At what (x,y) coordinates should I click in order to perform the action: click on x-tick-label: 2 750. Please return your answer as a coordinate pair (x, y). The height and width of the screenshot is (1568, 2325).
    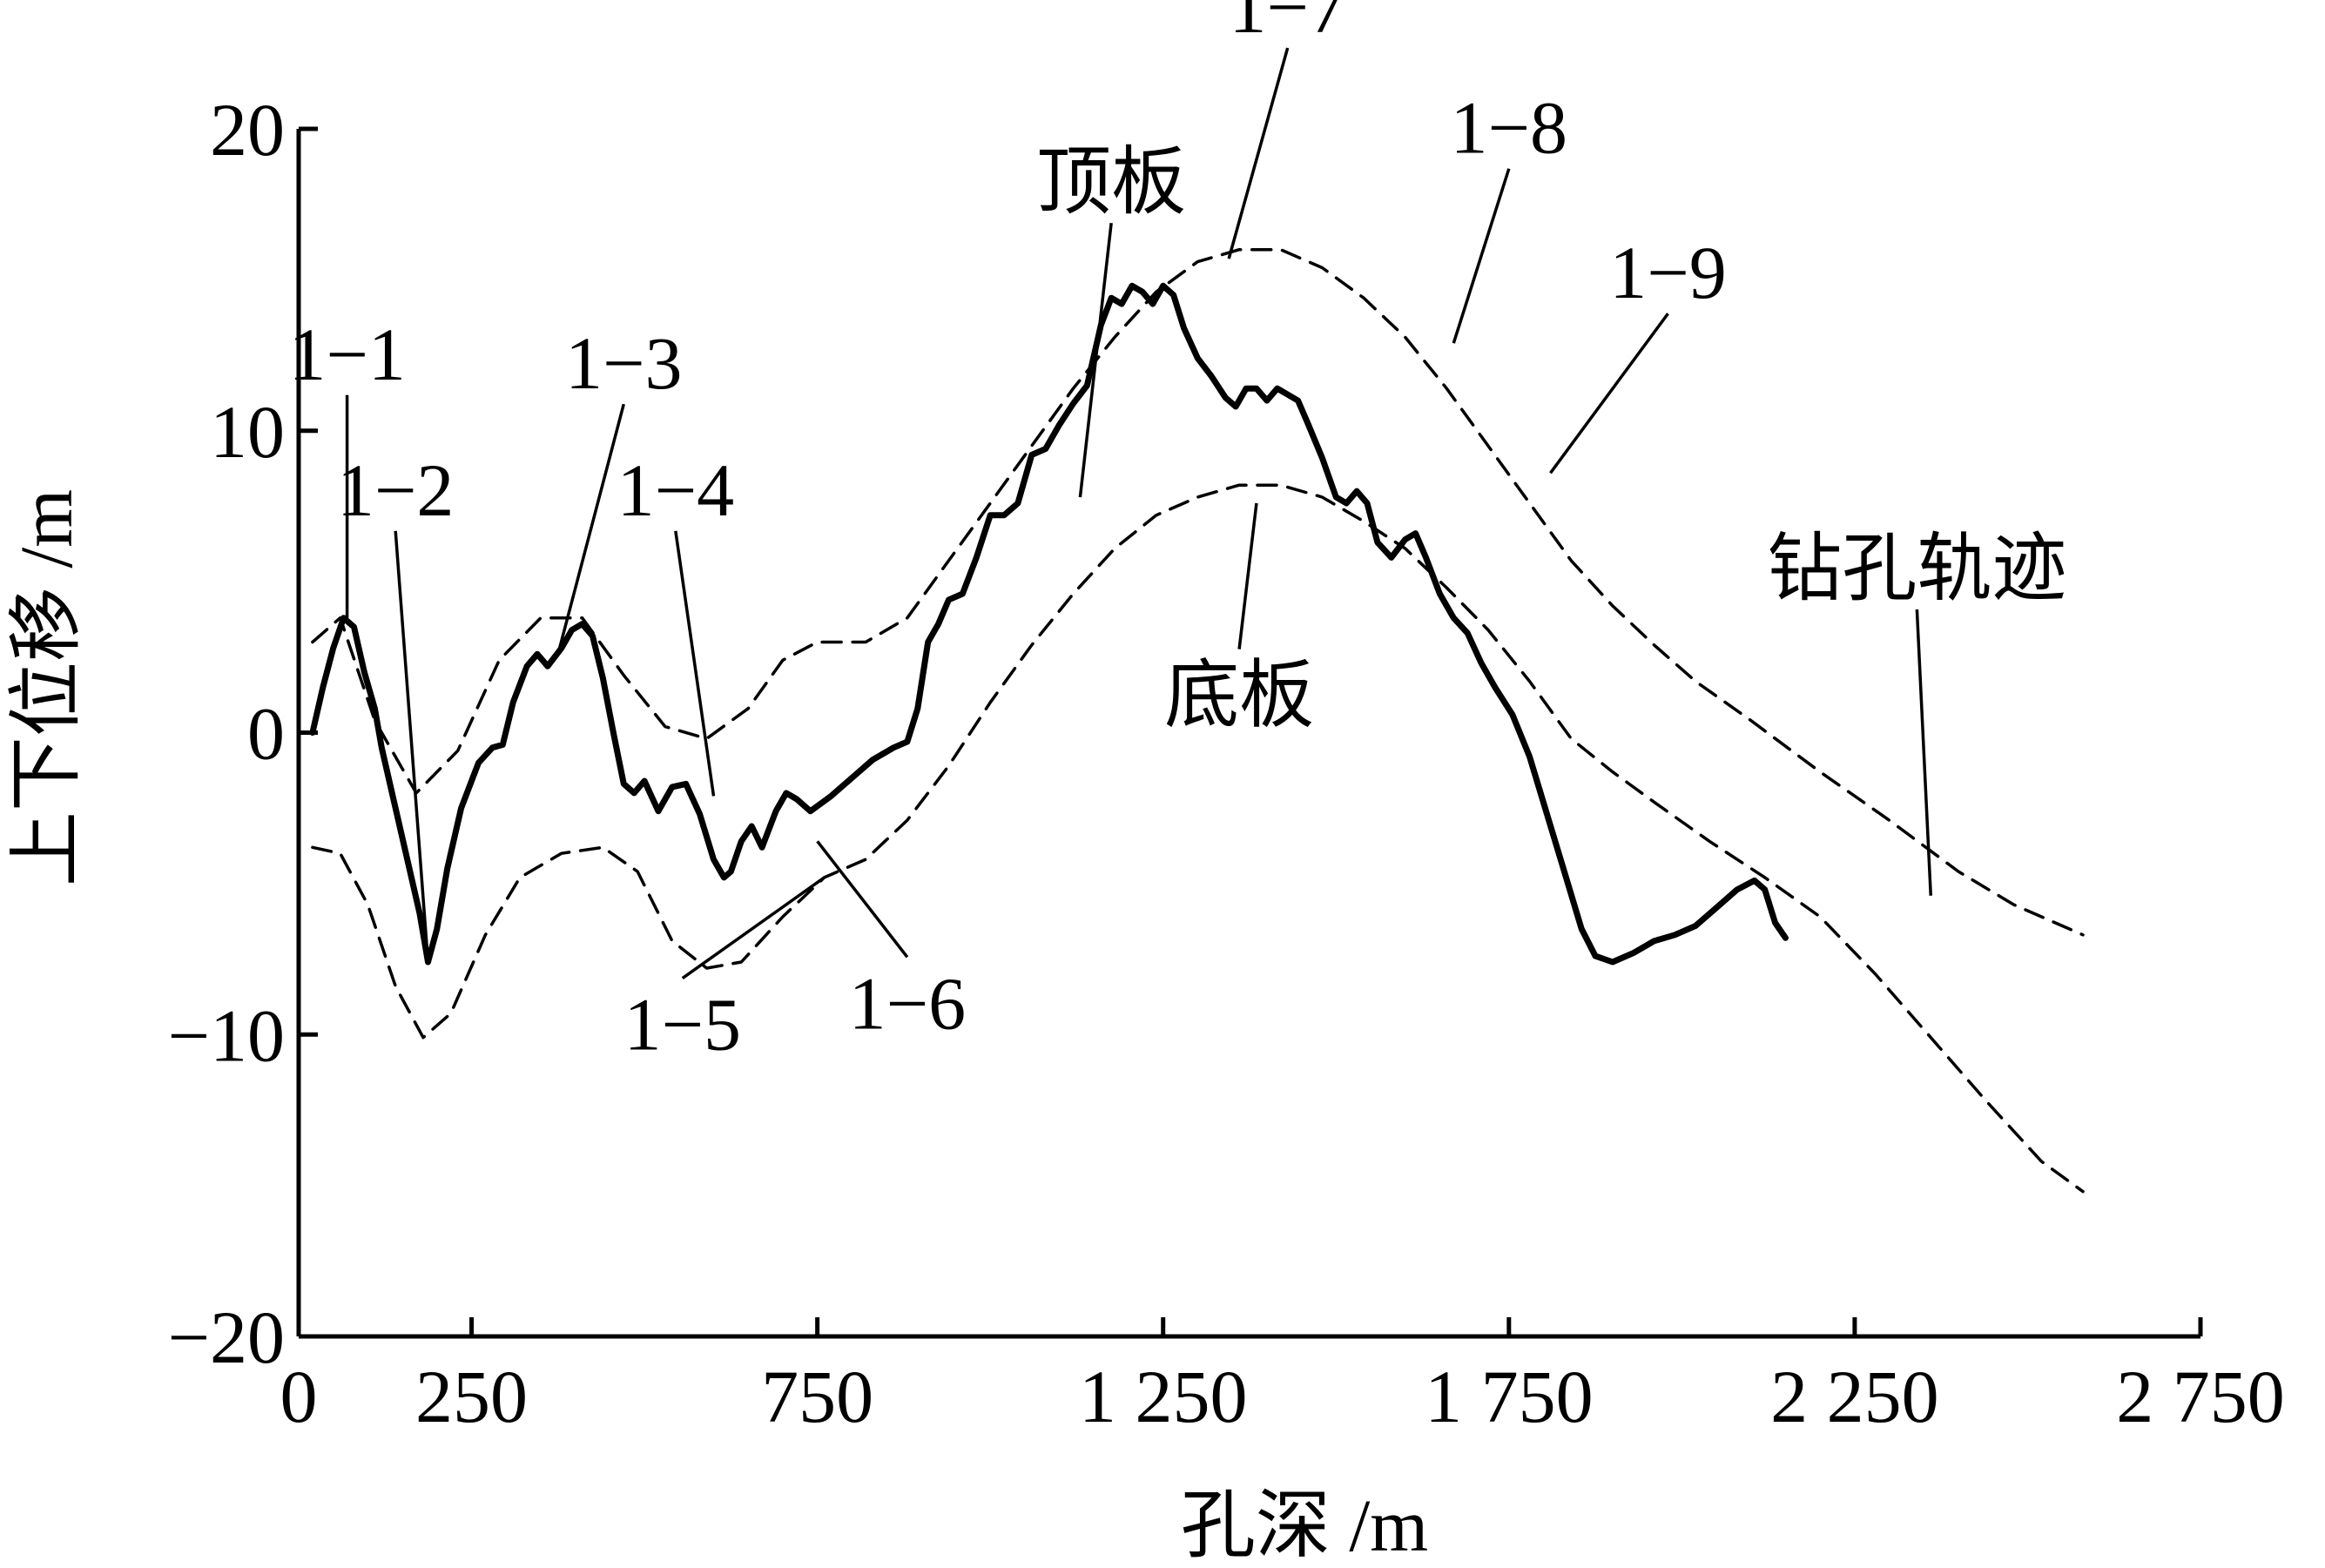
    Looking at the image, I should click on (2200, 1396).